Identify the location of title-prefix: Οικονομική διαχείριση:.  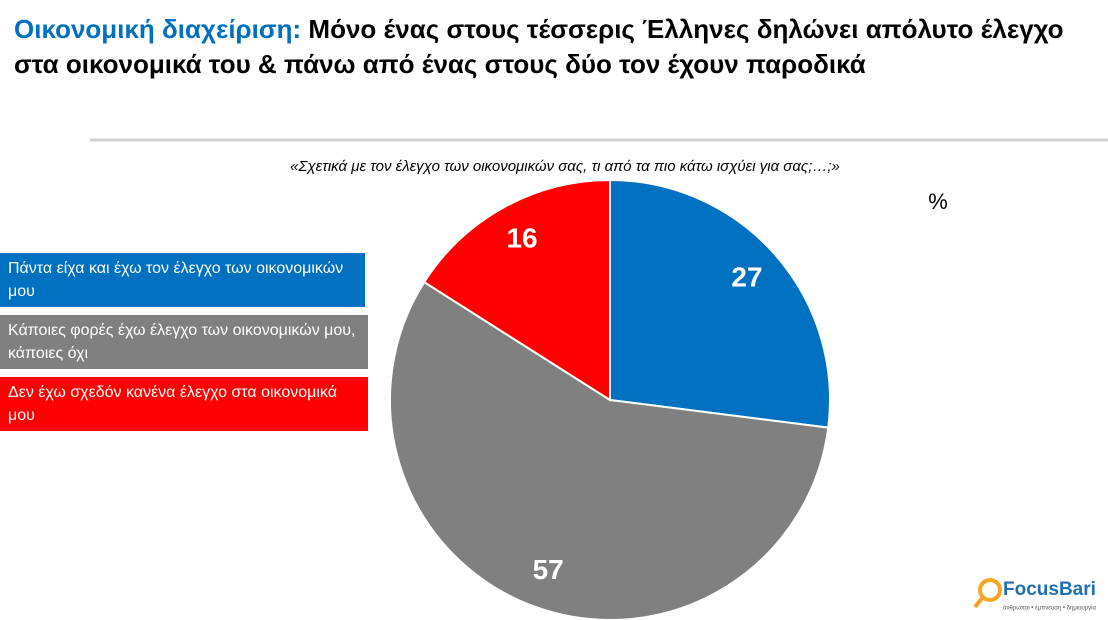
(158, 29).